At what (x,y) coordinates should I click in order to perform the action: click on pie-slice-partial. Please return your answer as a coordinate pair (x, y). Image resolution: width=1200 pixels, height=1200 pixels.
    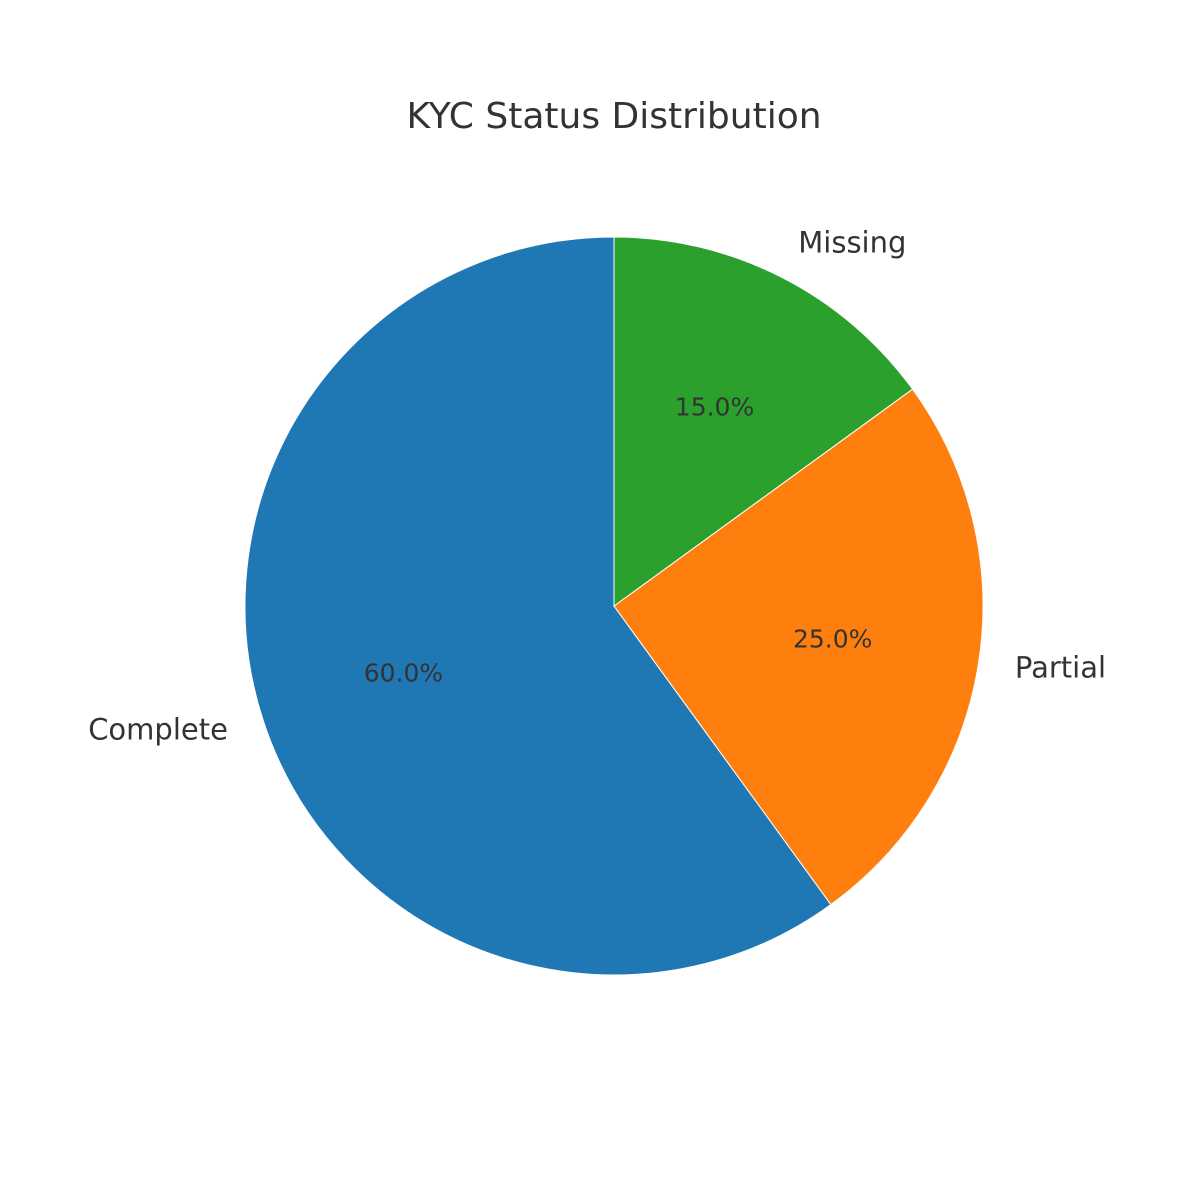
    Looking at the image, I should click on (798, 647).